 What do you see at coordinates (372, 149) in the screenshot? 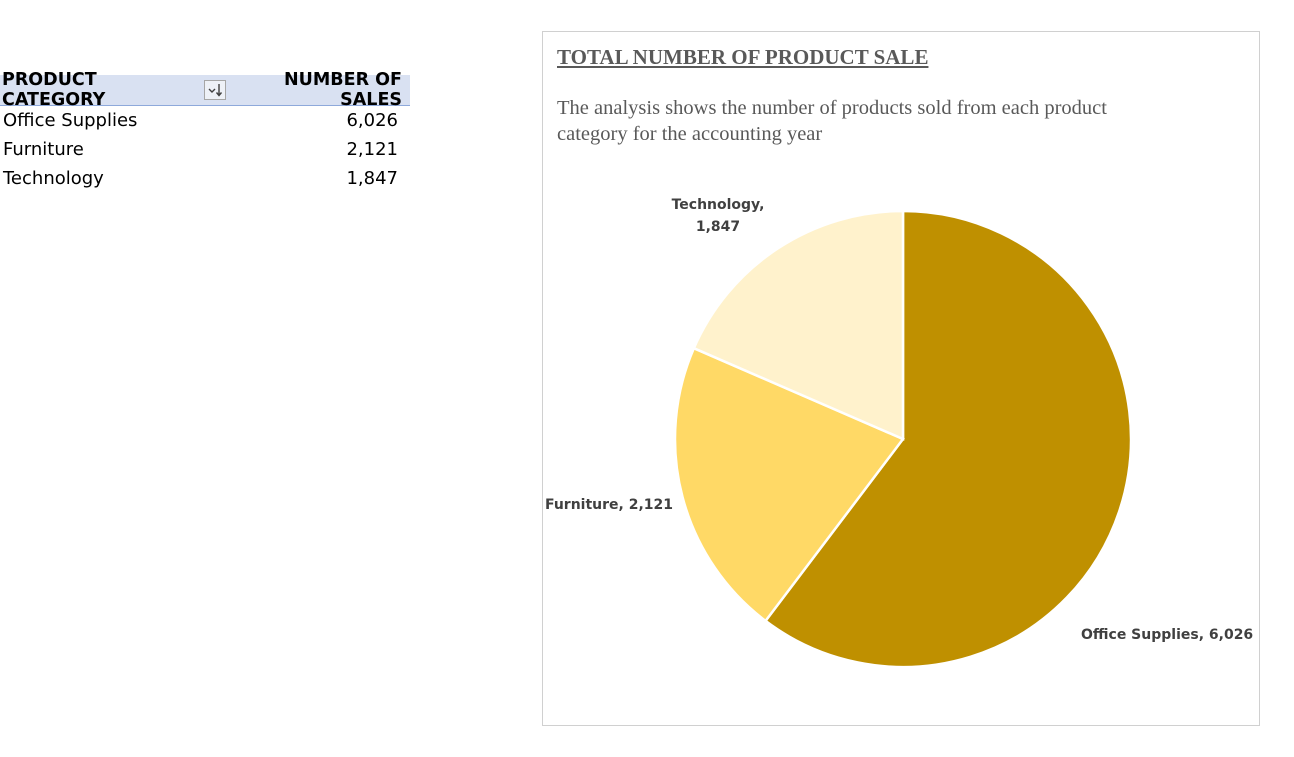
I see `row-sales: 2,121` at bounding box center [372, 149].